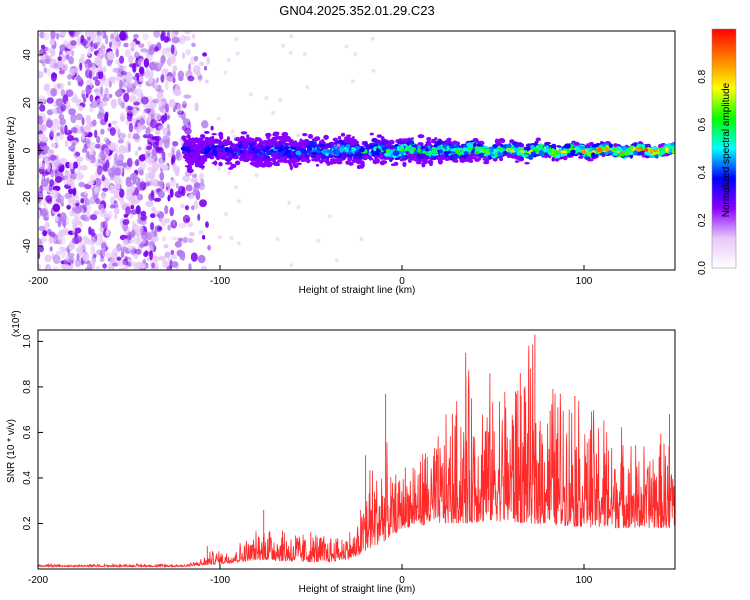 Image resolution: width=750 pixels, height=600 pixels. What do you see at coordinates (32, 151) in the screenshot?
I see `spectrogram-y-ticks: -40 -20 0 20 40` at bounding box center [32, 151].